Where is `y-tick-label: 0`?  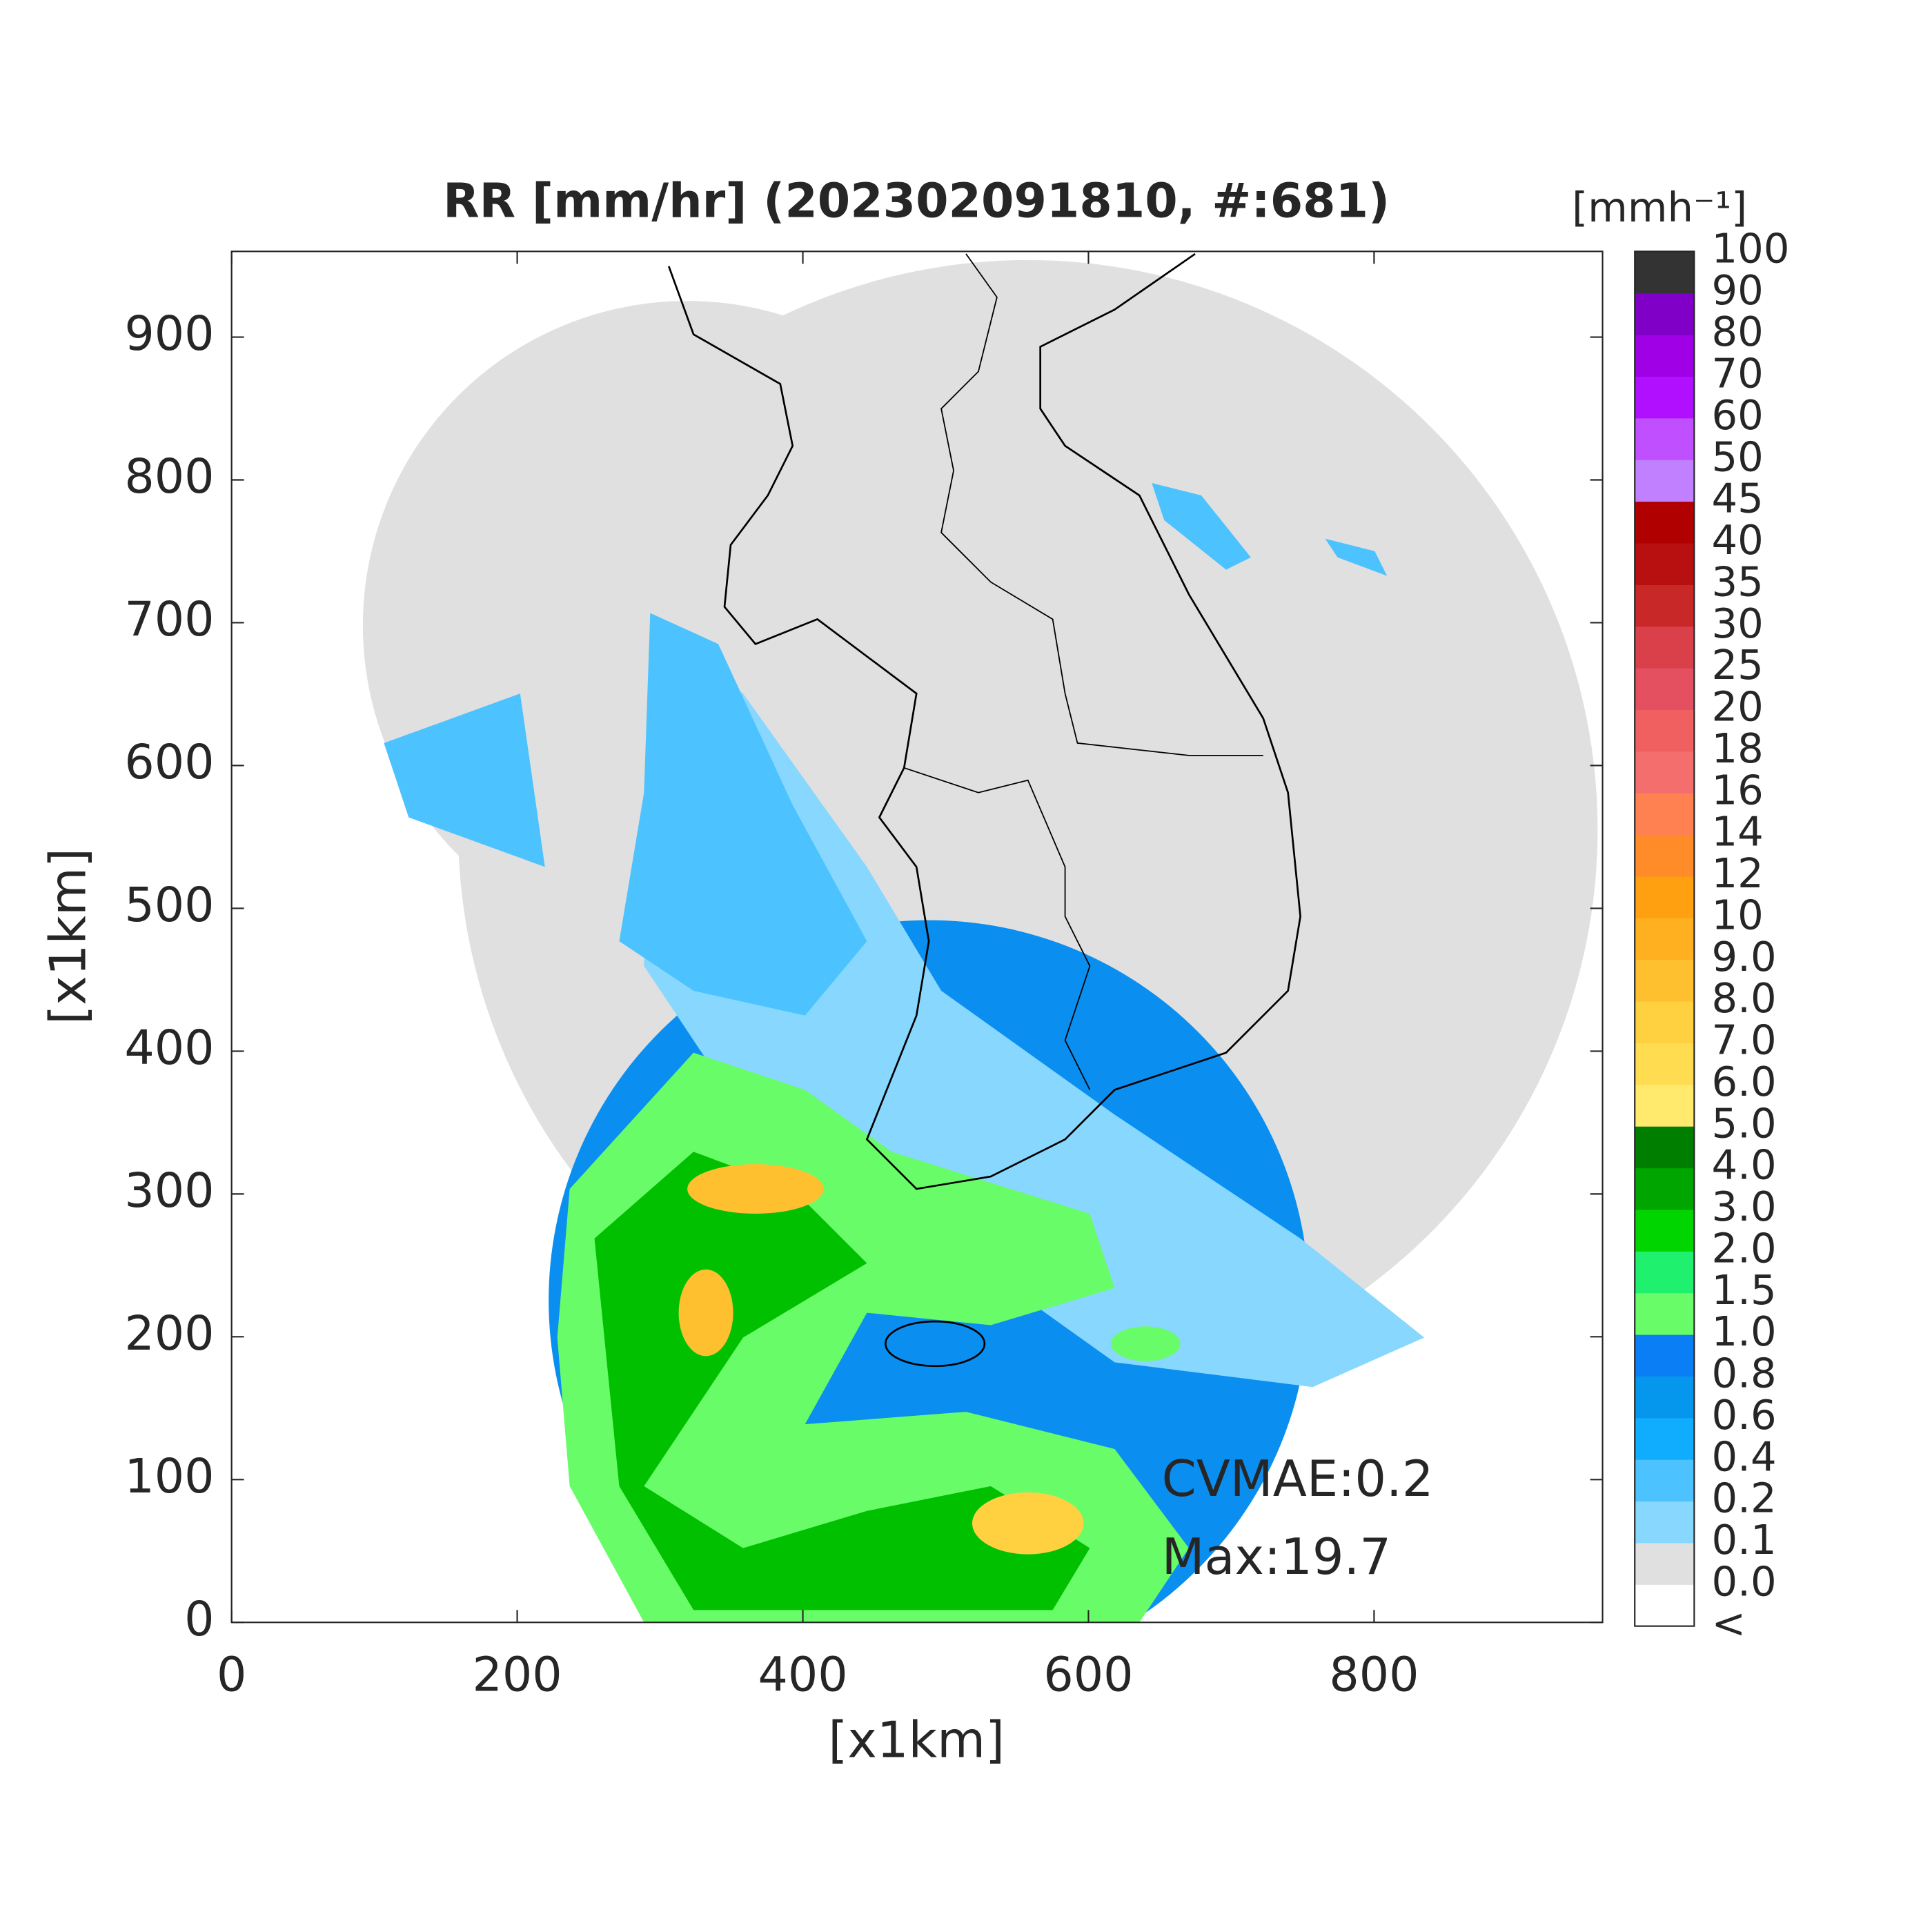 y-tick-label: 0 is located at coordinates (199, 1620).